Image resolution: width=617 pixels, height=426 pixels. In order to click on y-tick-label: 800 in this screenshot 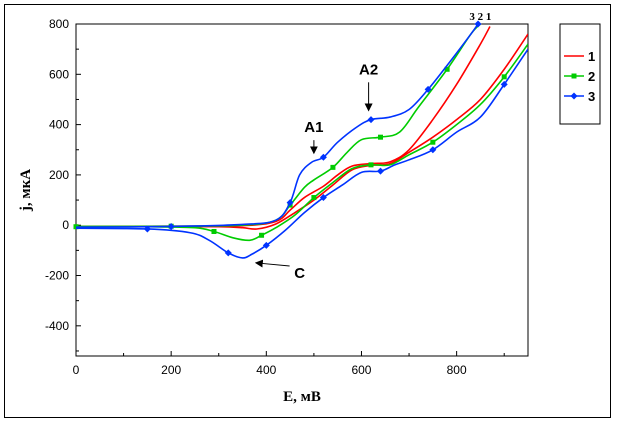, I will do `click(59, 24)`.